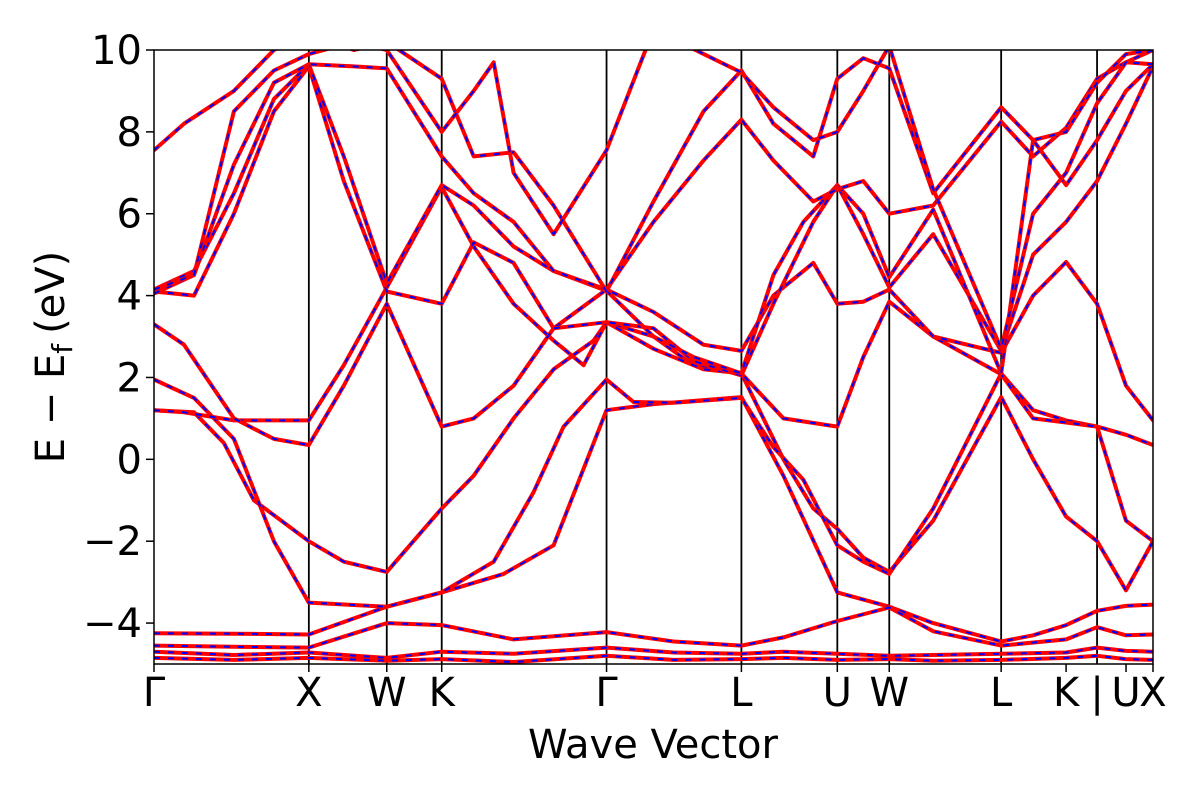  Describe the element at coordinates (741, 693) in the screenshot. I see `x-tick-label-5: L` at that location.